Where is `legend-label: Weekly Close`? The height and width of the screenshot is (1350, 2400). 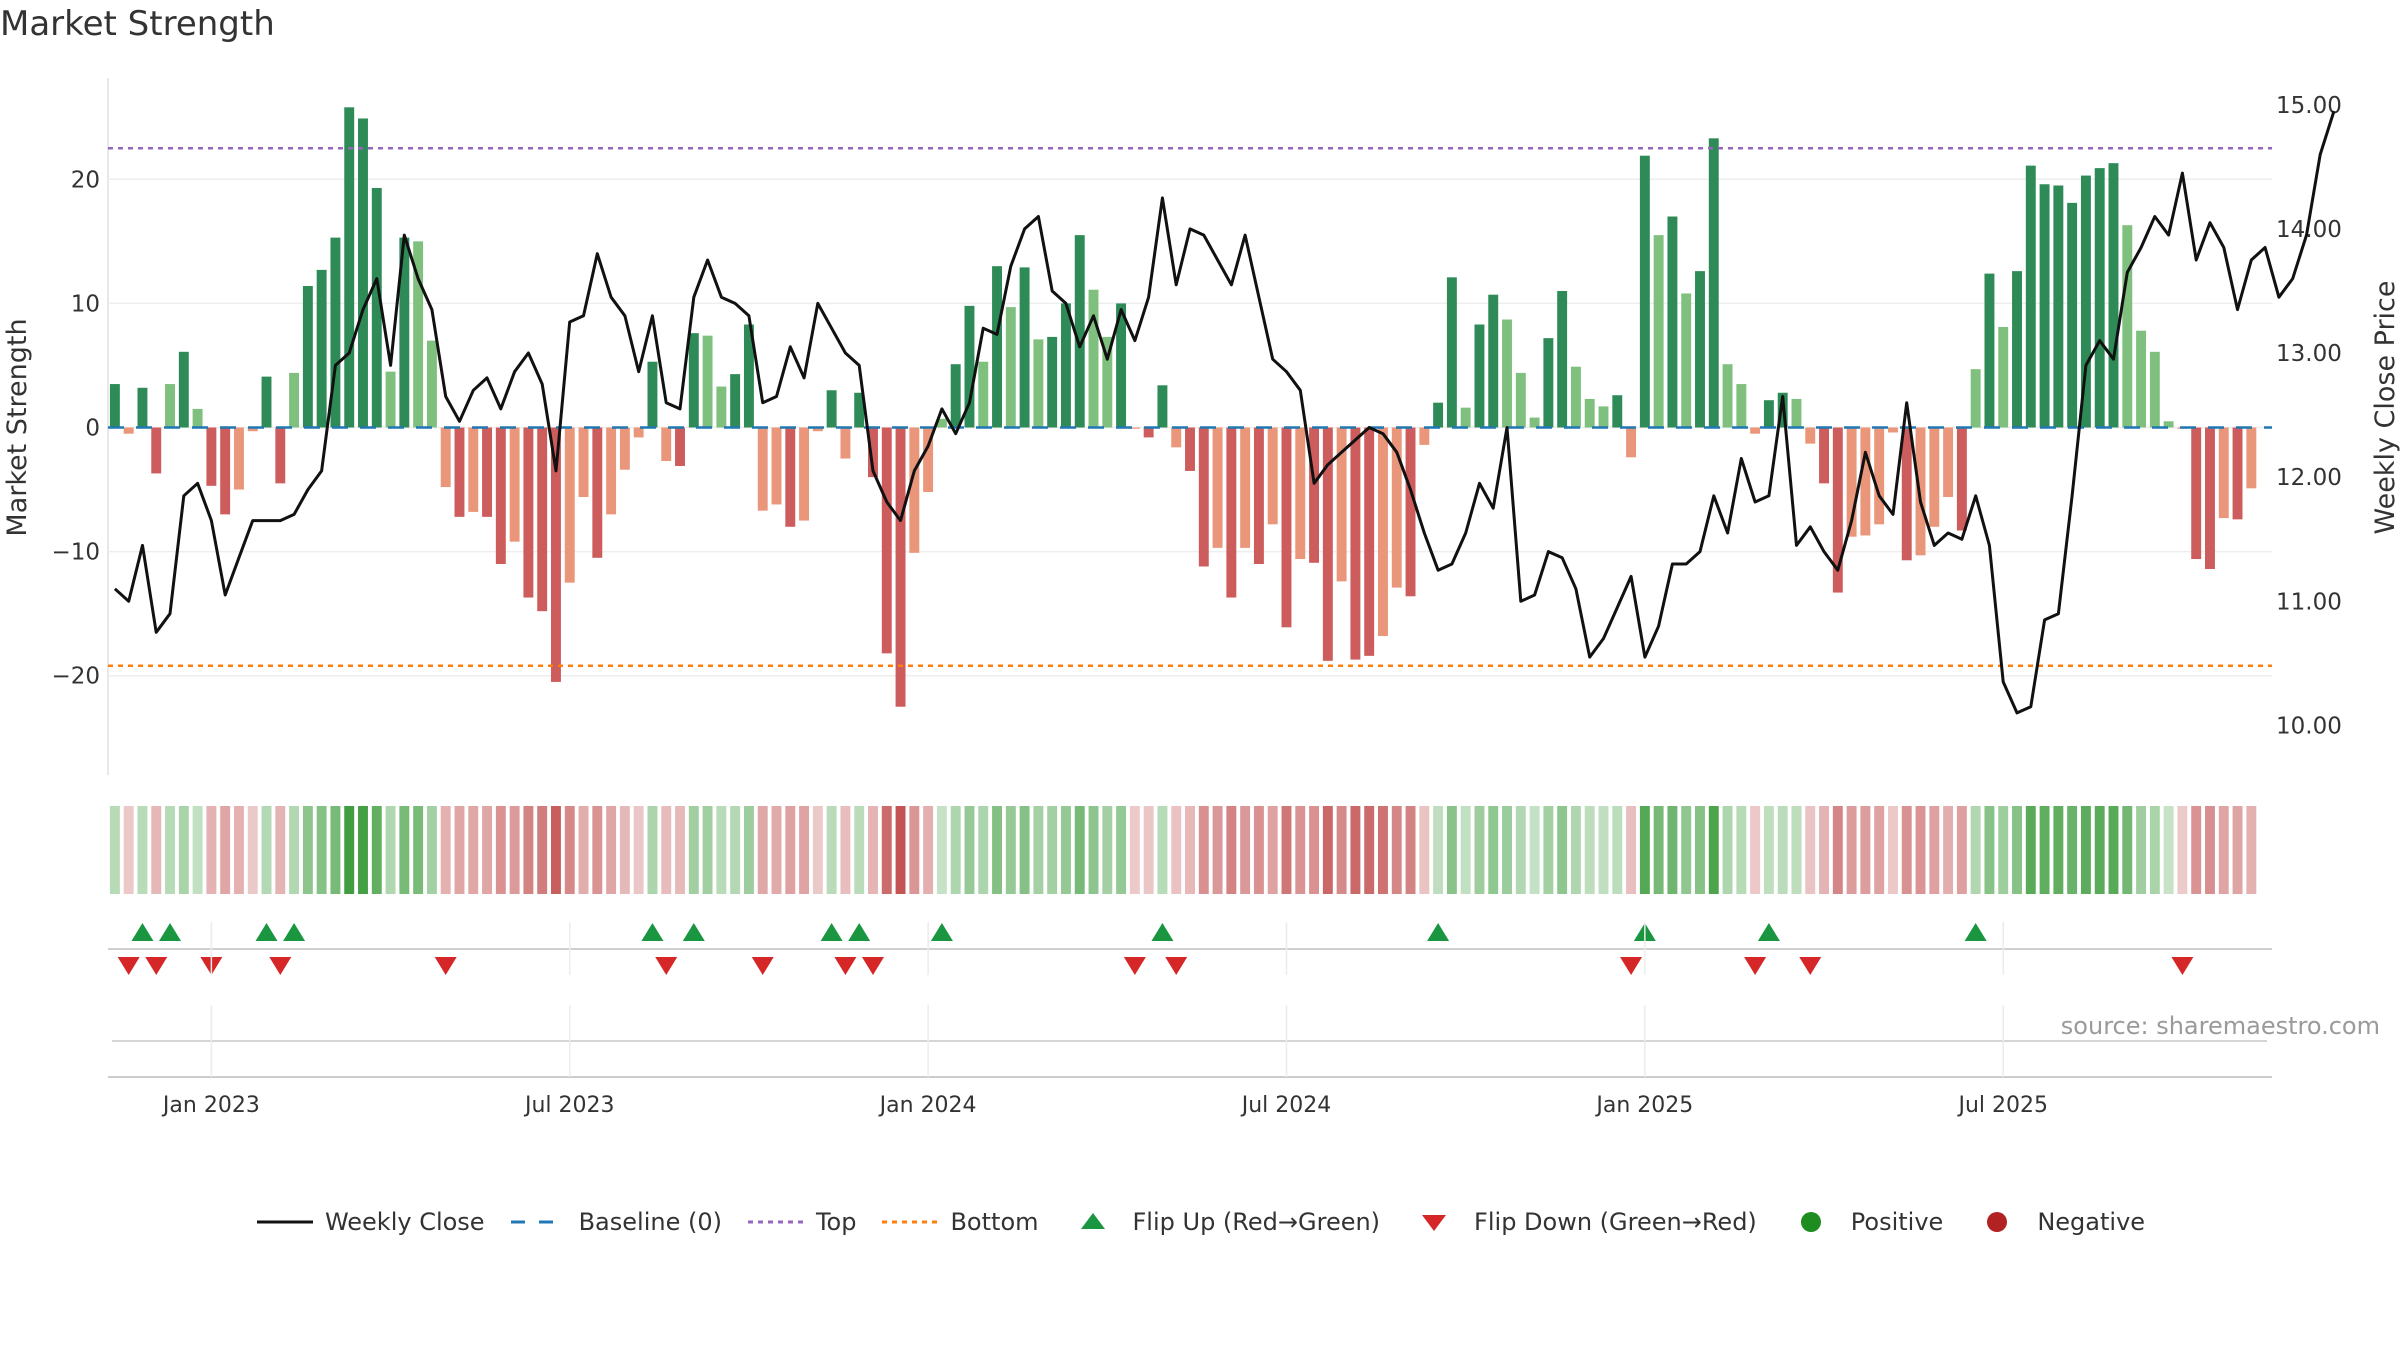 legend-label: Weekly Close is located at coordinates (404, 1222).